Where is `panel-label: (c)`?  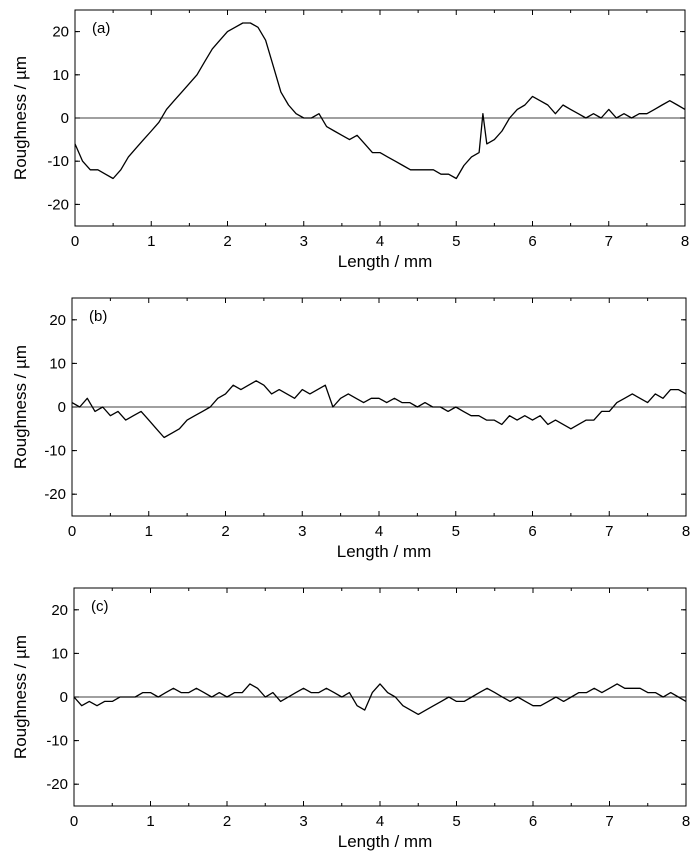
panel-label: (c) is located at coordinates (100, 606).